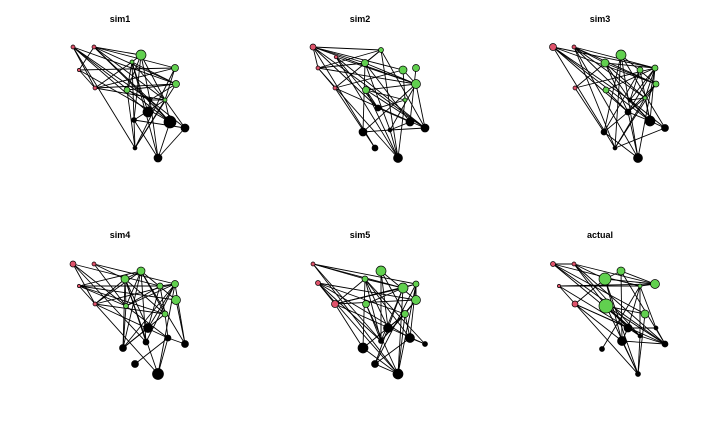  What do you see at coordinates (120, 19) in the screenshot?
I see `panel-title: sim1` at bounding box center [120, 19].